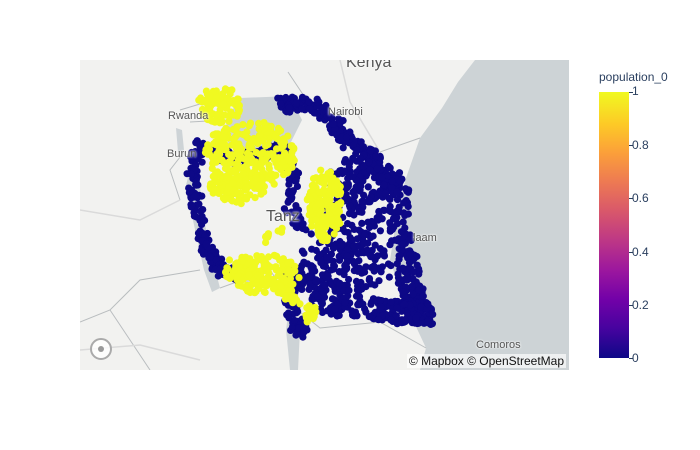  I want to click on map-attribution: © Mapbox © OpenStreetMap, so click(486, 361).